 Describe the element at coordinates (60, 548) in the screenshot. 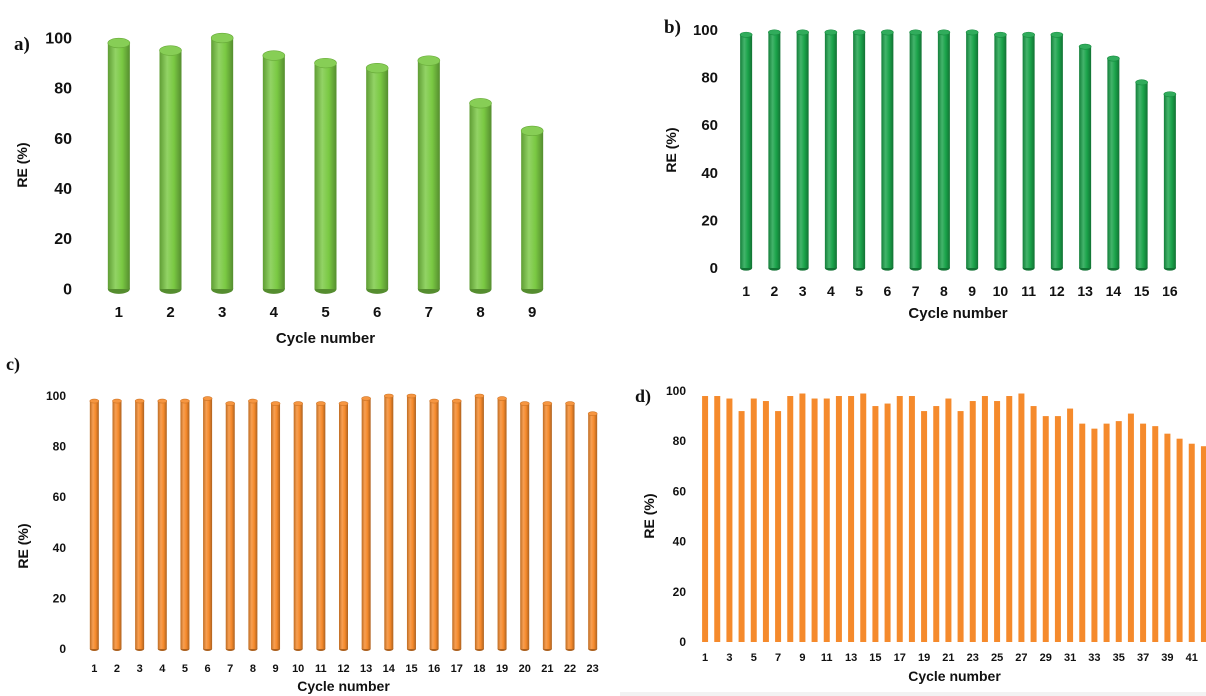

I see `y-tick-label: 40` at that location.